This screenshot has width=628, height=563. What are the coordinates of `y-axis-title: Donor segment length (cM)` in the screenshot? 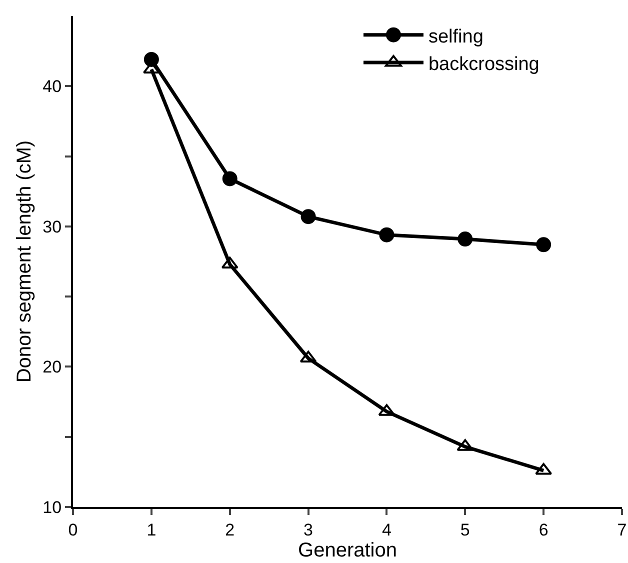 It's located at (25, 261).